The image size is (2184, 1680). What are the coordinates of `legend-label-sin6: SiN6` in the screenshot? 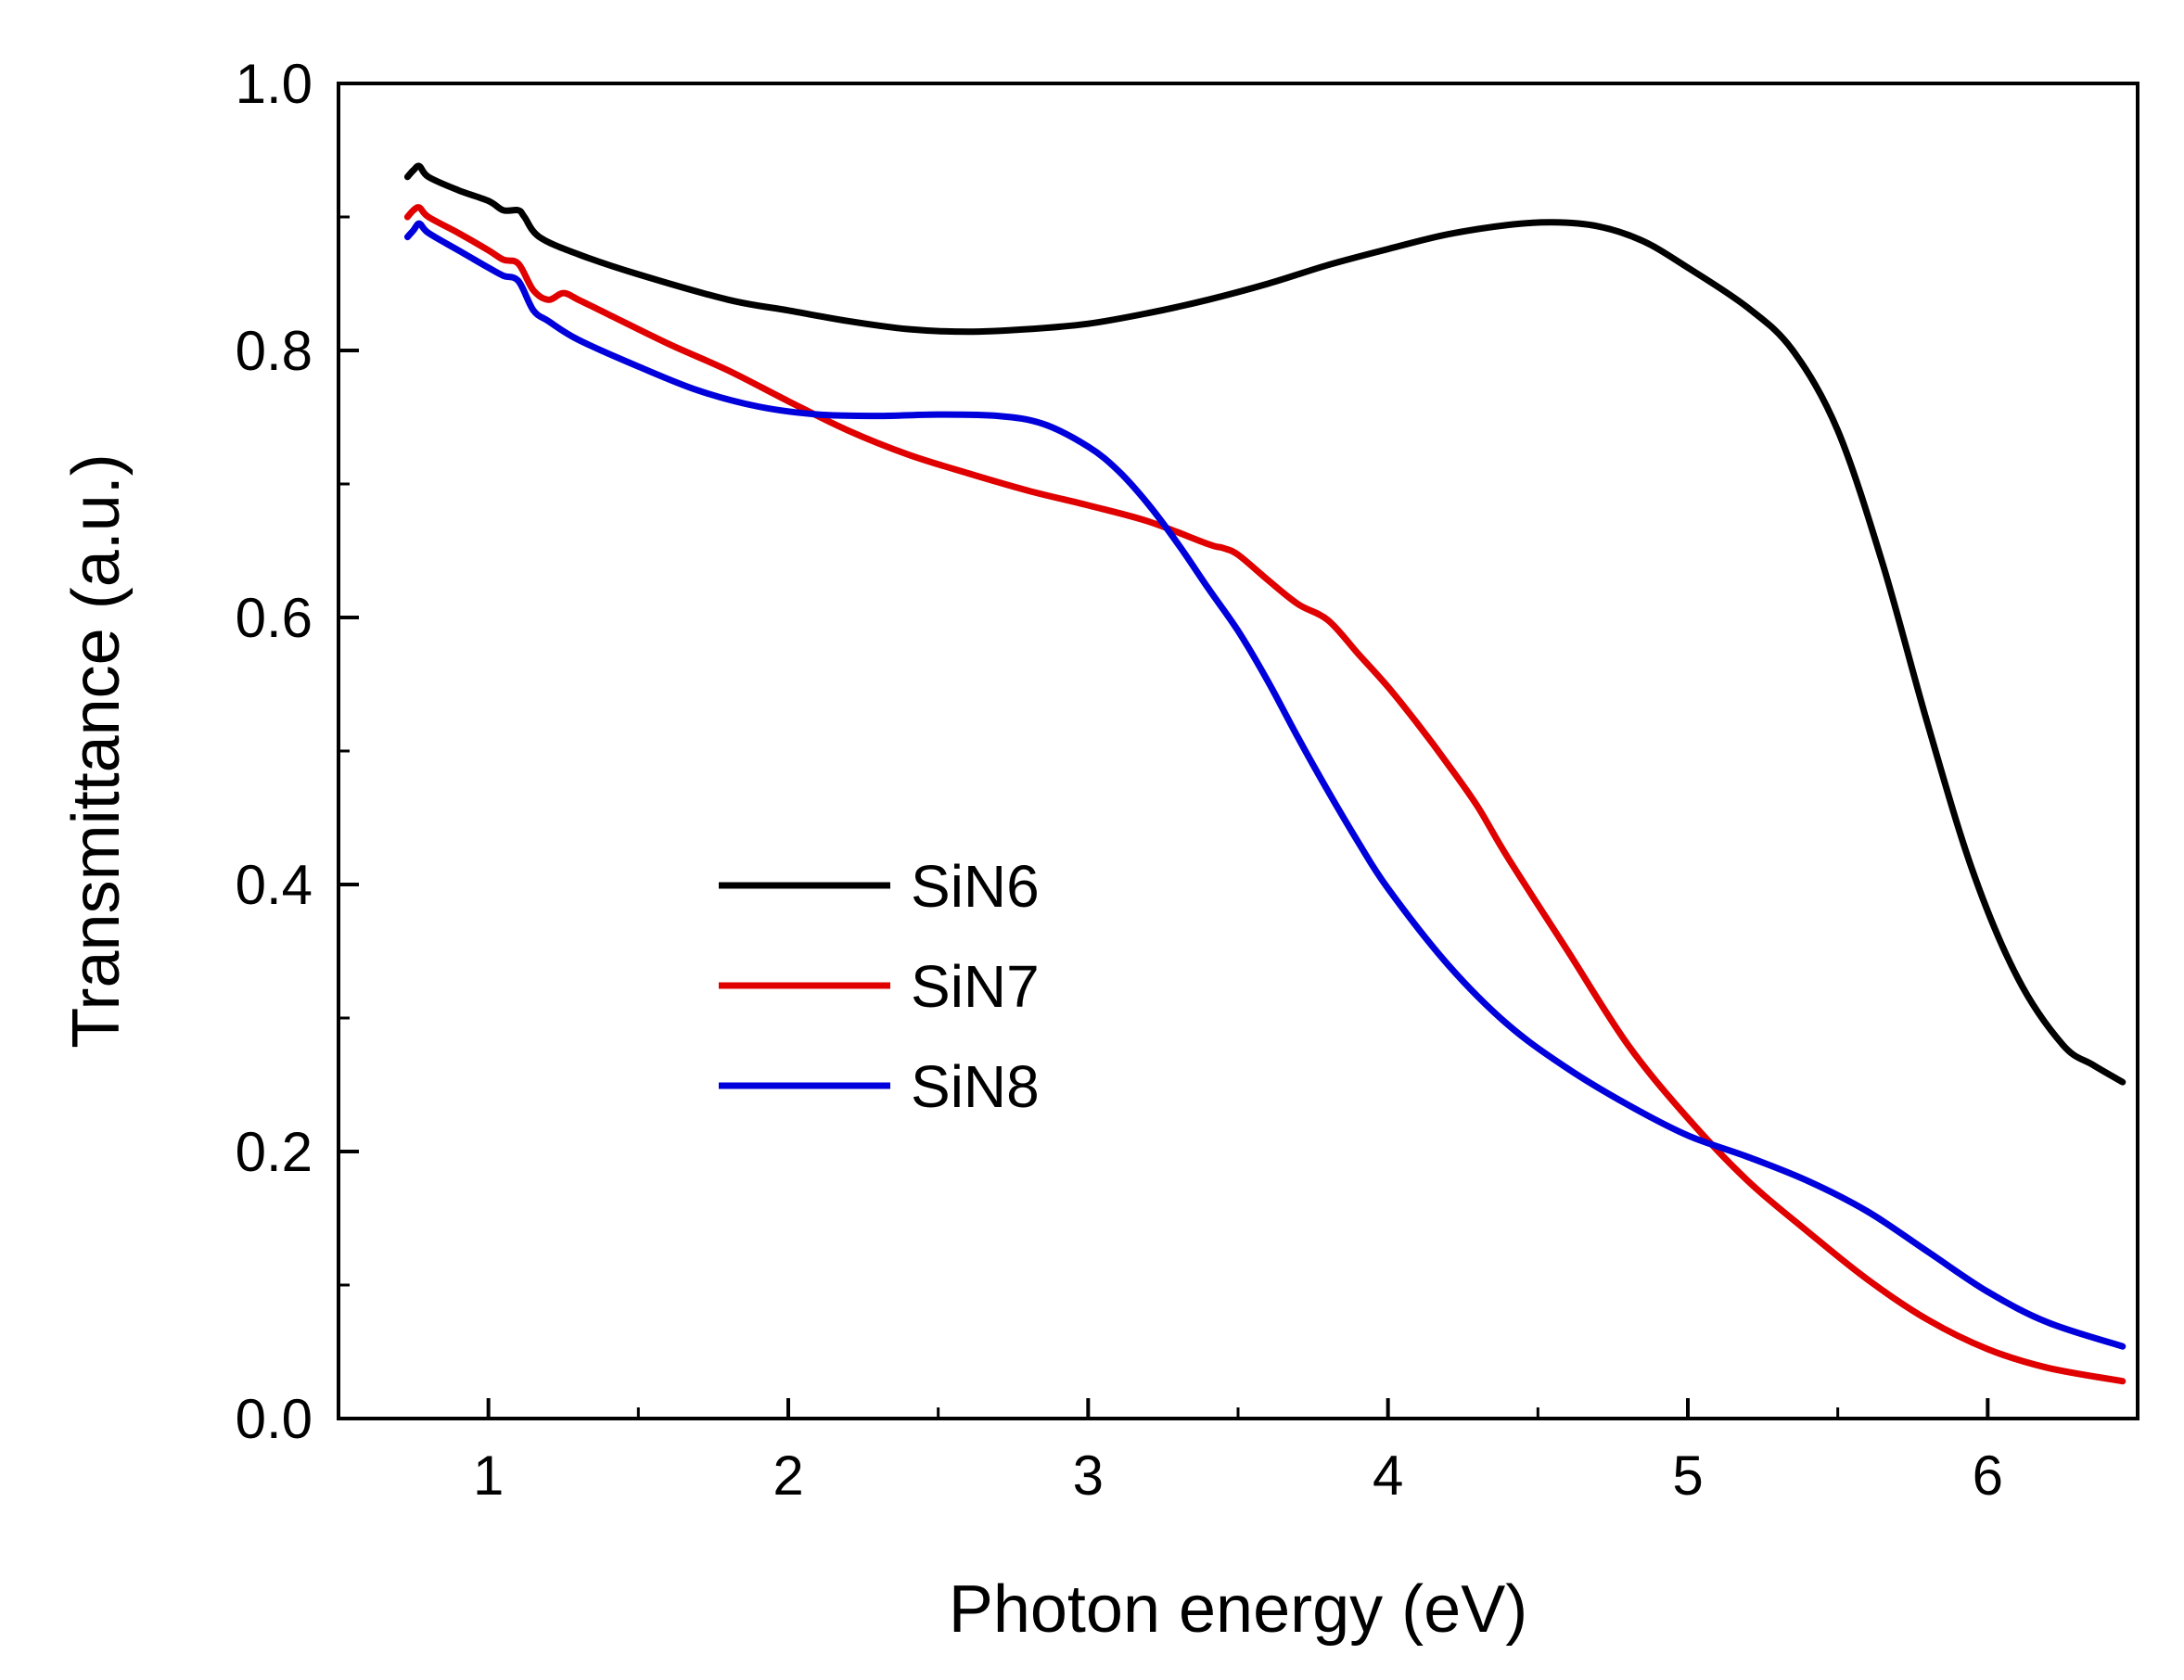 It's located at (975, 886).